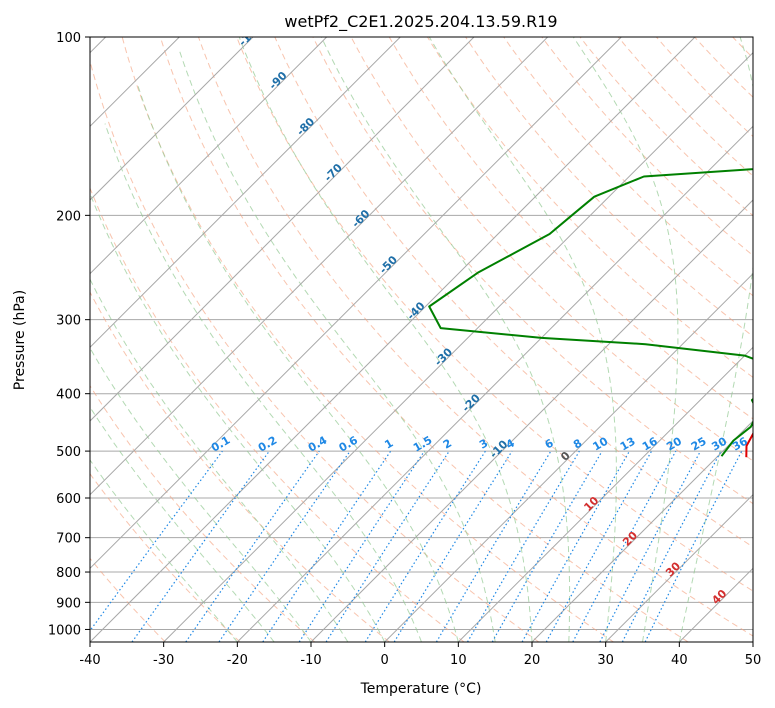 The height and width of the screenshot is (708, 775). I want to click on x-tick-label: 50, so click(753, 660).